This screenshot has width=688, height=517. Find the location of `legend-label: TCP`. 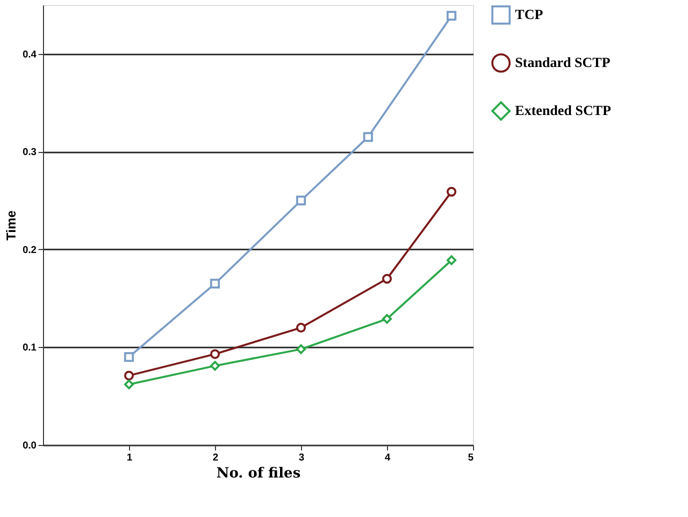

legend-label: TCP is located at coordinates (529, 15).